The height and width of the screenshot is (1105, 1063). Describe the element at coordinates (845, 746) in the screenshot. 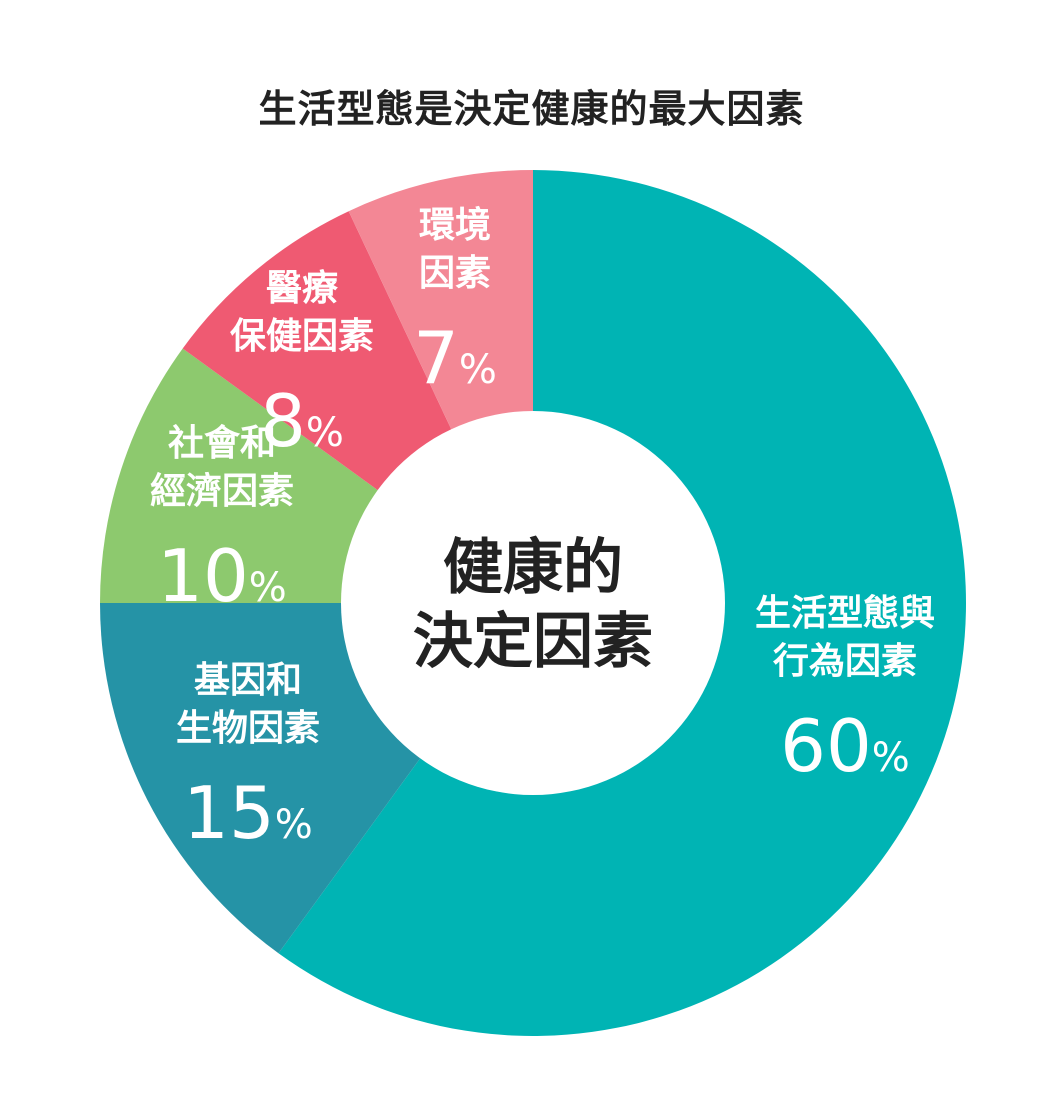

I see `slice-1-value-label: 60%` at that location.